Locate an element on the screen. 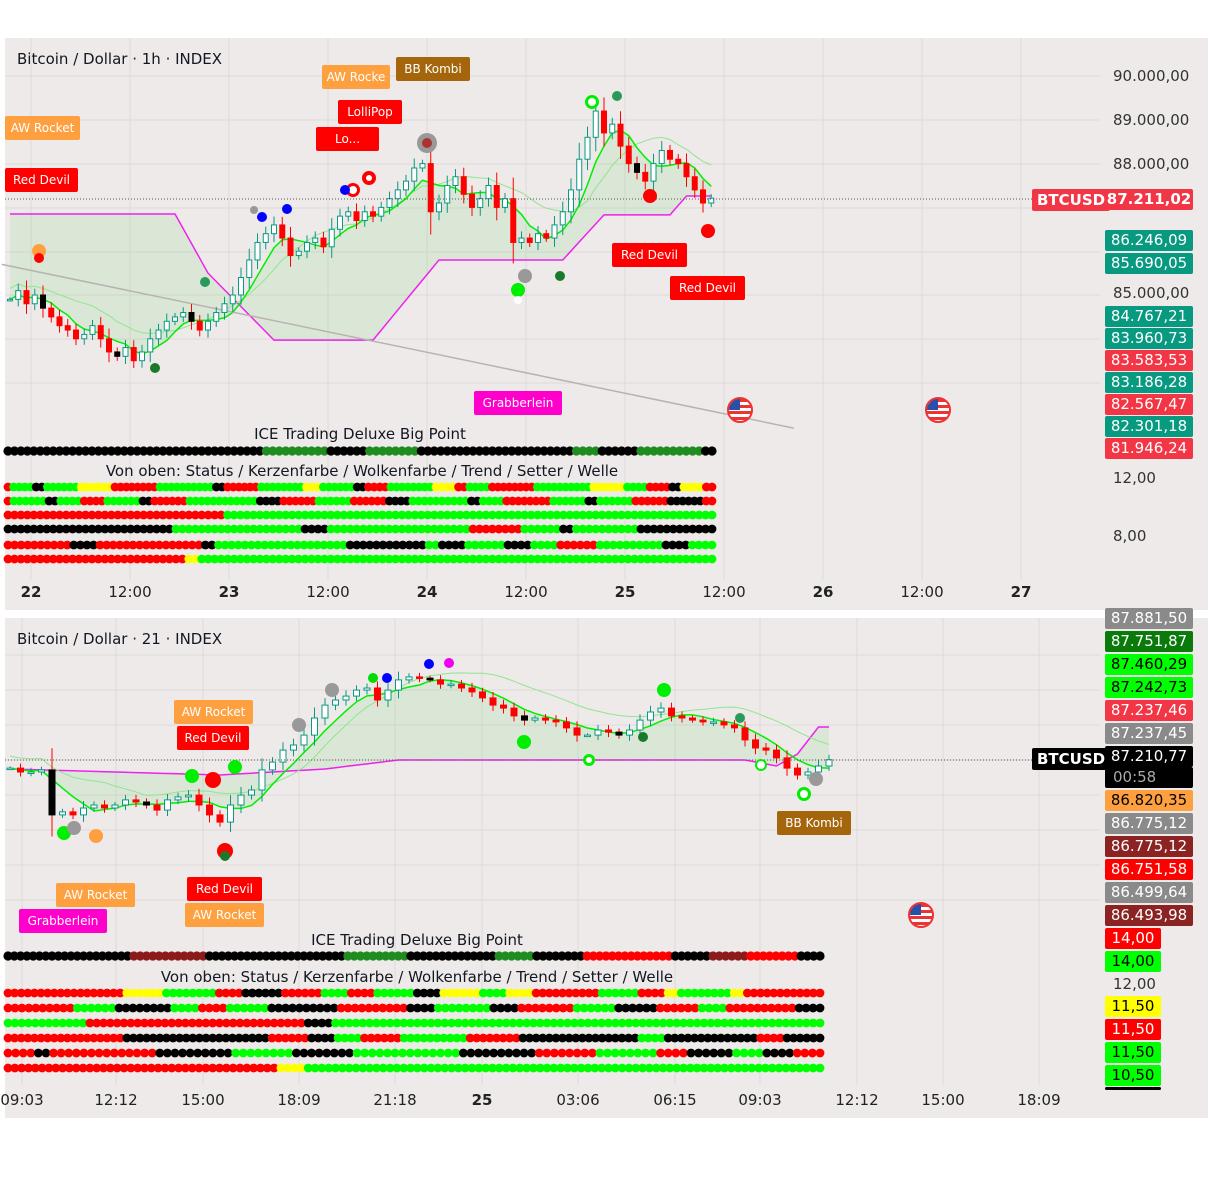 The height and width of the screenshot is (1202, 1222). signal-lollipop: LolliPop is located at coordinates (370, 112).